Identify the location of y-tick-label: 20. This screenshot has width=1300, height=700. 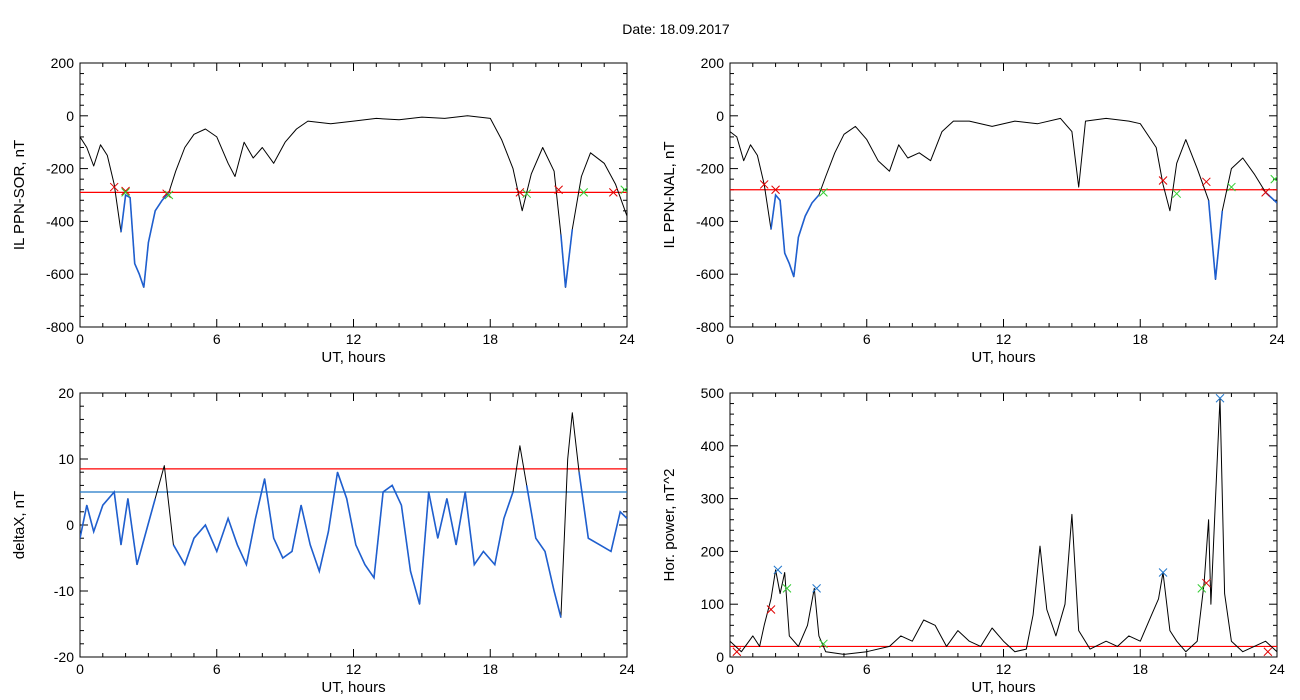
(66, 393).